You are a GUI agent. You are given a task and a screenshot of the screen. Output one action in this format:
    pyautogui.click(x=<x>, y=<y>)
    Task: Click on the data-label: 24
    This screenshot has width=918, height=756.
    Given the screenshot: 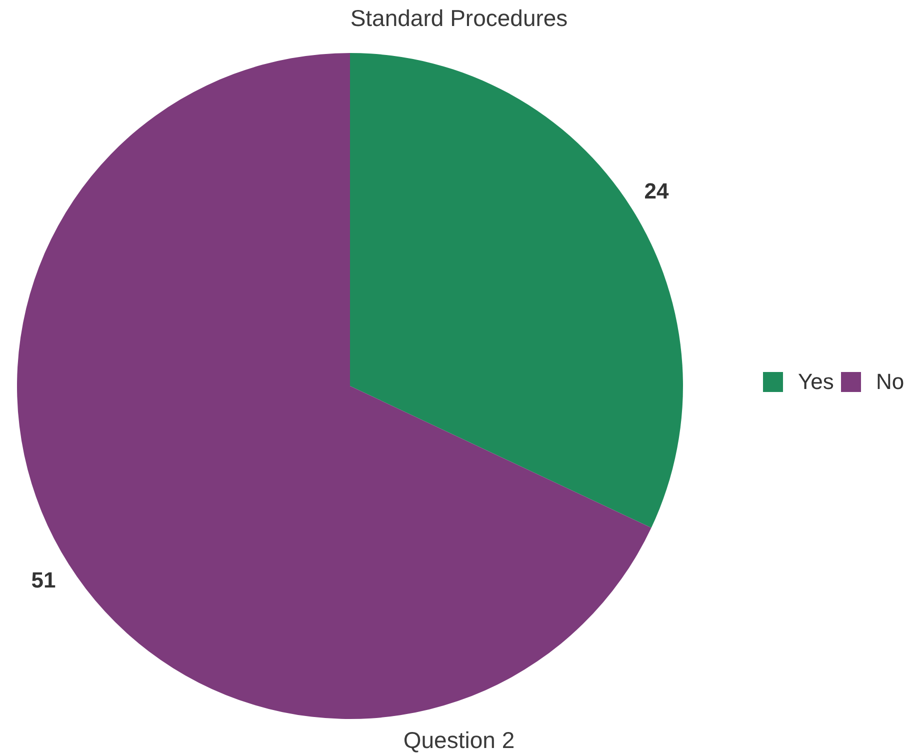 What is the action you would take?
    pyautogui.click(x=657, y=191)
    